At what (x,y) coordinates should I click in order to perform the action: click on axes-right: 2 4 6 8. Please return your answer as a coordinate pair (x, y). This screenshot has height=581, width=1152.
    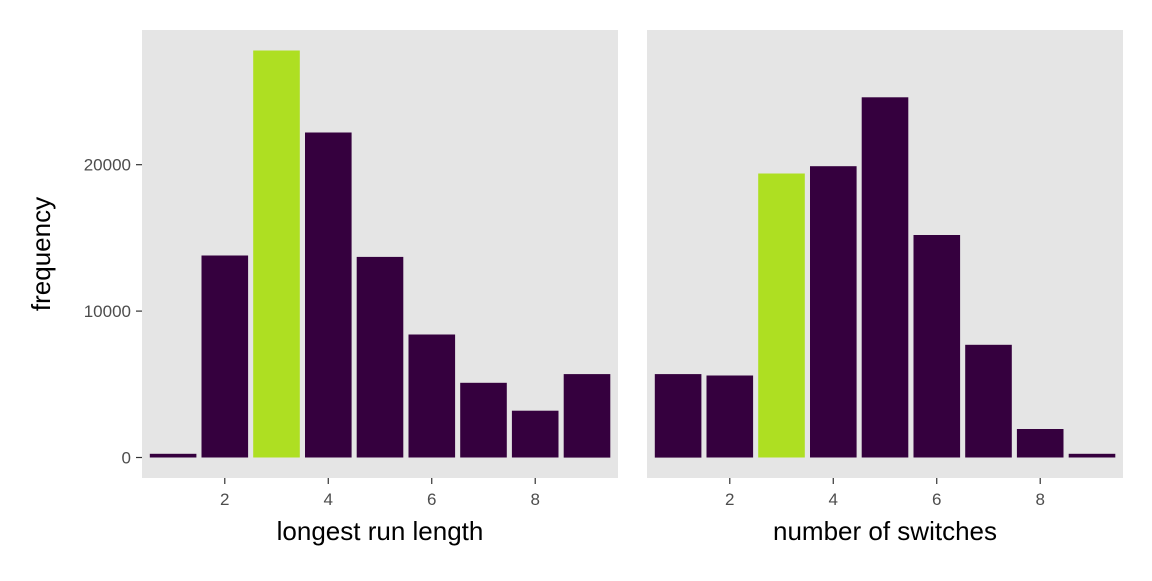
    Looking at the image, I should click on (885, 493).